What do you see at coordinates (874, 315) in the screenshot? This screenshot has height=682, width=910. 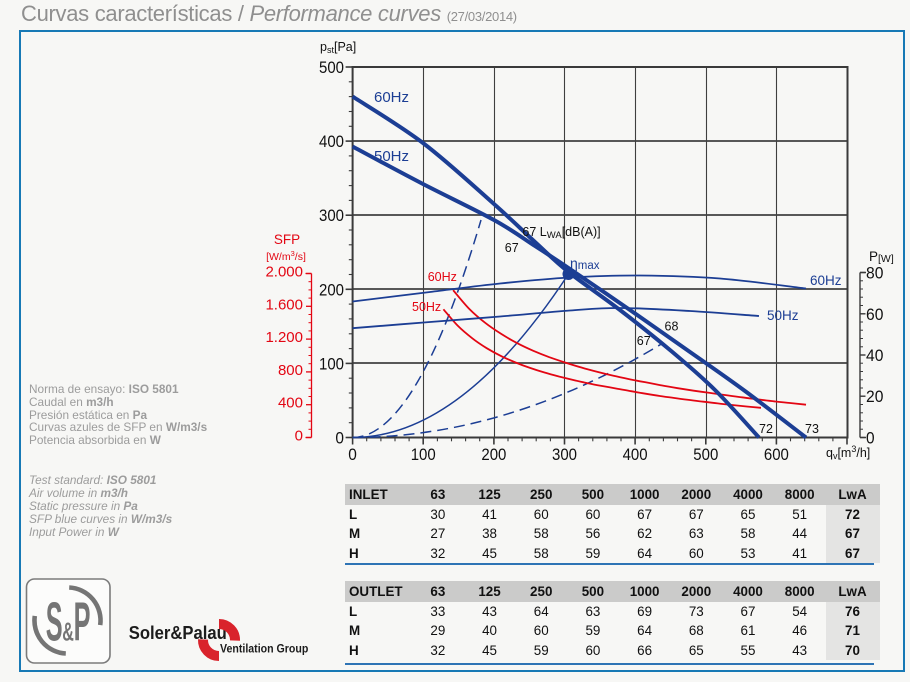 I see `svg-text: 60` at bounding box center [874, 315].